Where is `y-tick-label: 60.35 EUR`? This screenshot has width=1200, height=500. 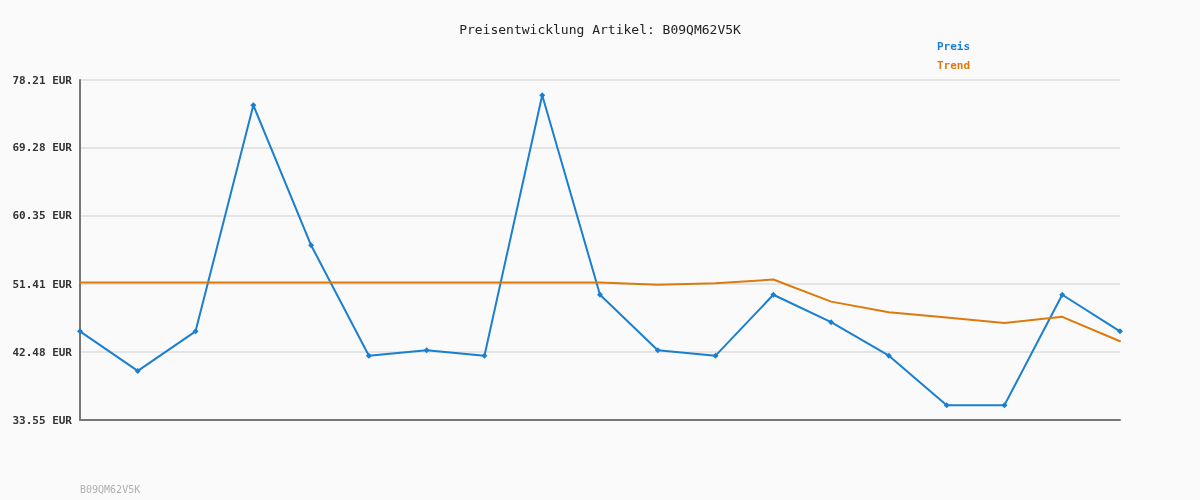
y-tick-label: 60.35 EUR is located at coordinates (42, 216).